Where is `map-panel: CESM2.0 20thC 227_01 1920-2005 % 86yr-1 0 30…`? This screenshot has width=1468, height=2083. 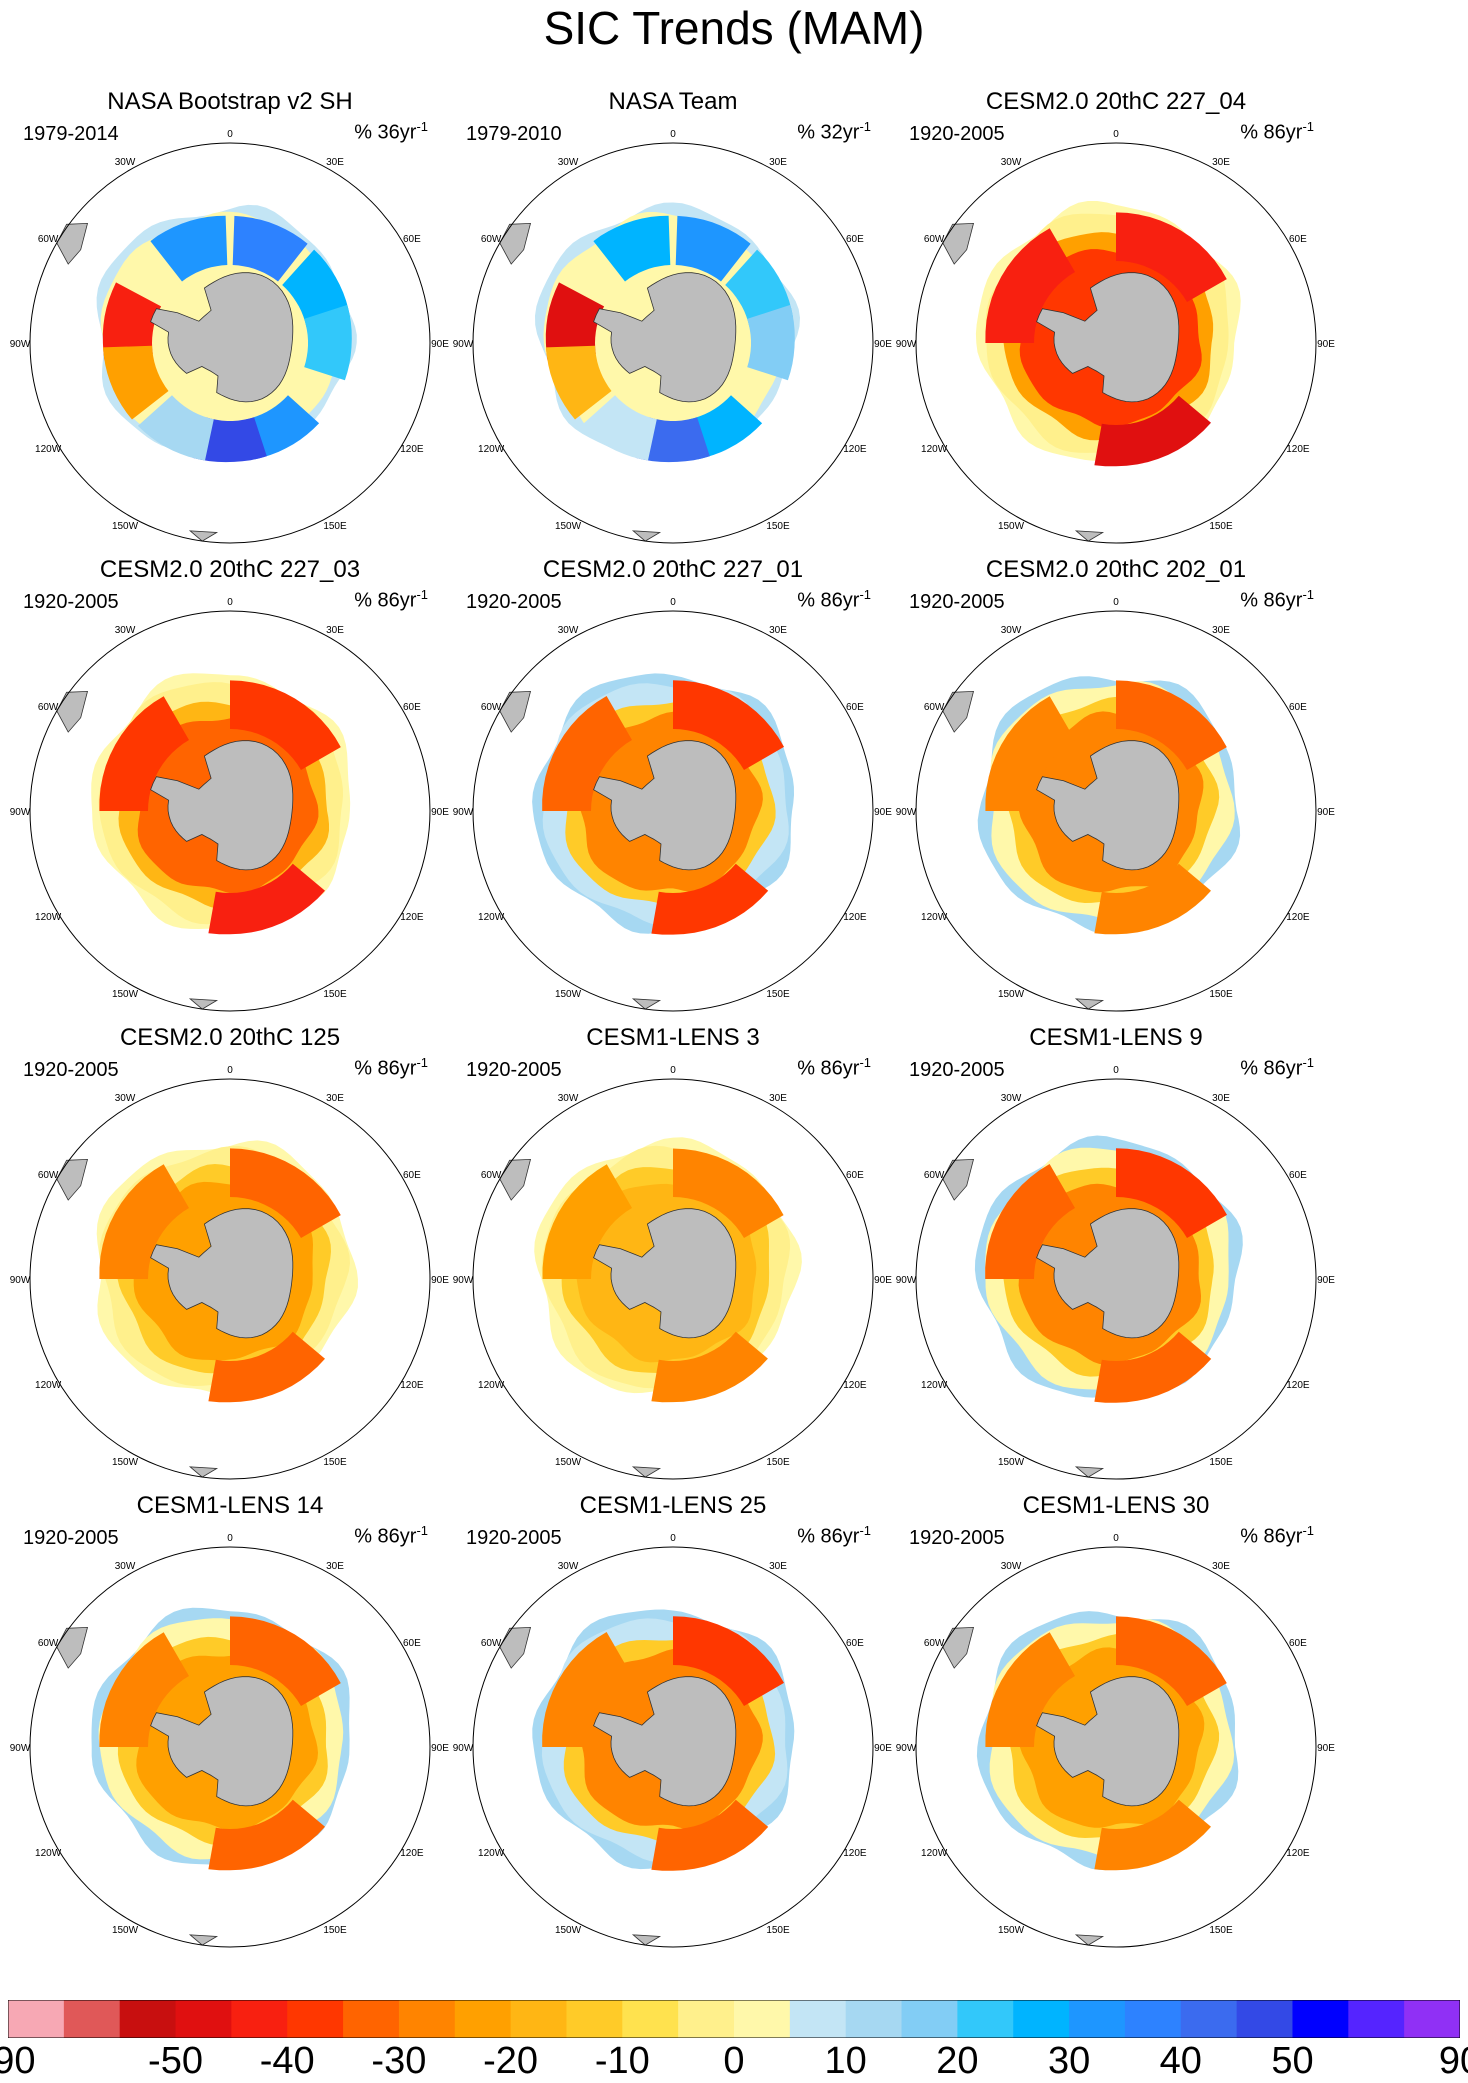 map-panel: CESM2.0 20thC 227_01 1920-2005 % 86yr-1 0 30… is located at coordinates (673, 785).